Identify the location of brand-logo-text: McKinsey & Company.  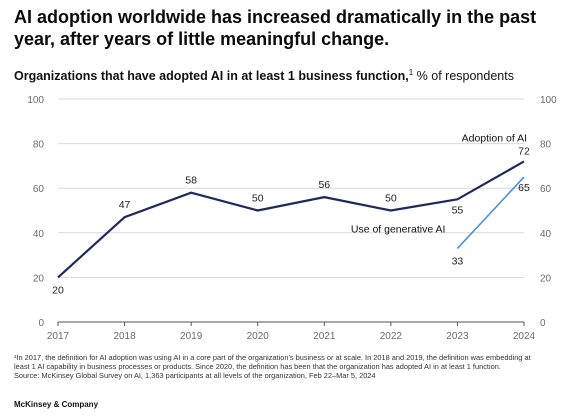
(56, 404).